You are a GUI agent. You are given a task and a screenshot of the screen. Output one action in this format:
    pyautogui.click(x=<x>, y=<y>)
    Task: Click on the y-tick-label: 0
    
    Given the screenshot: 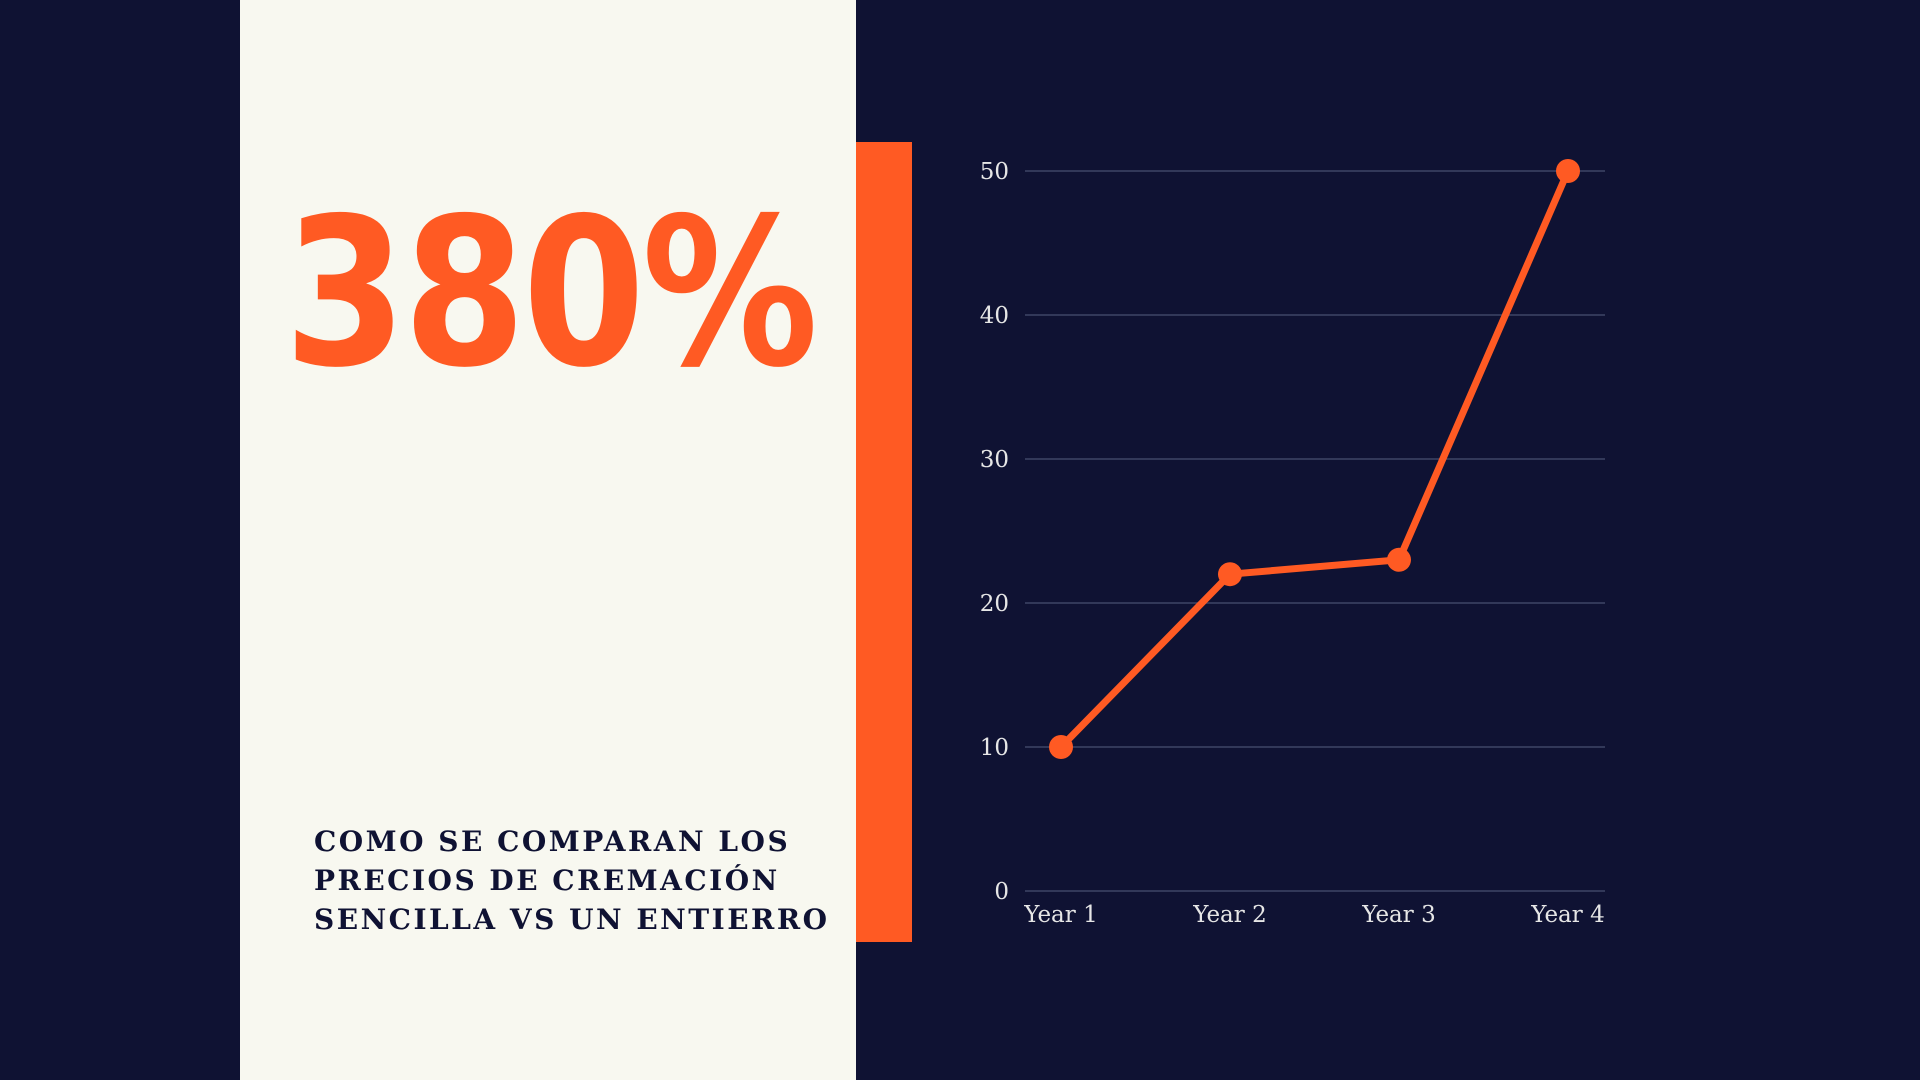 What is the action you would take?
    pyautogui.click(x=1001, y=892)
    